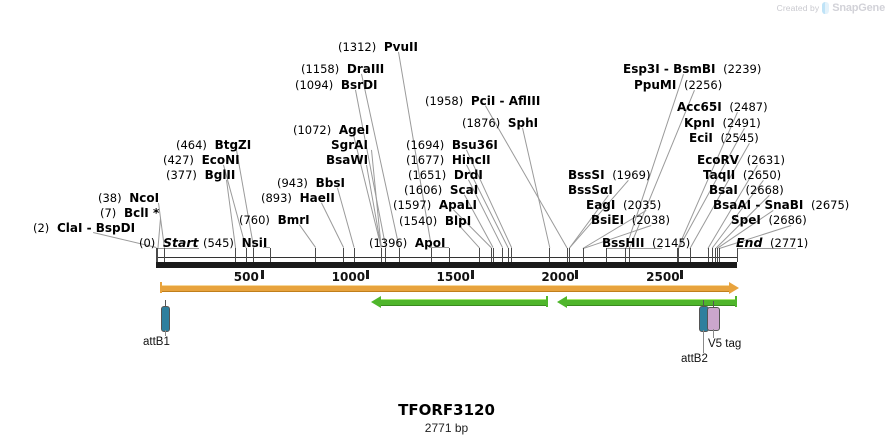 The height and width of the screenshot is (440, 893). Describe the element at coordinates (601, 205) in the screenshot. I see `enzyme-name: EagI` at that location.